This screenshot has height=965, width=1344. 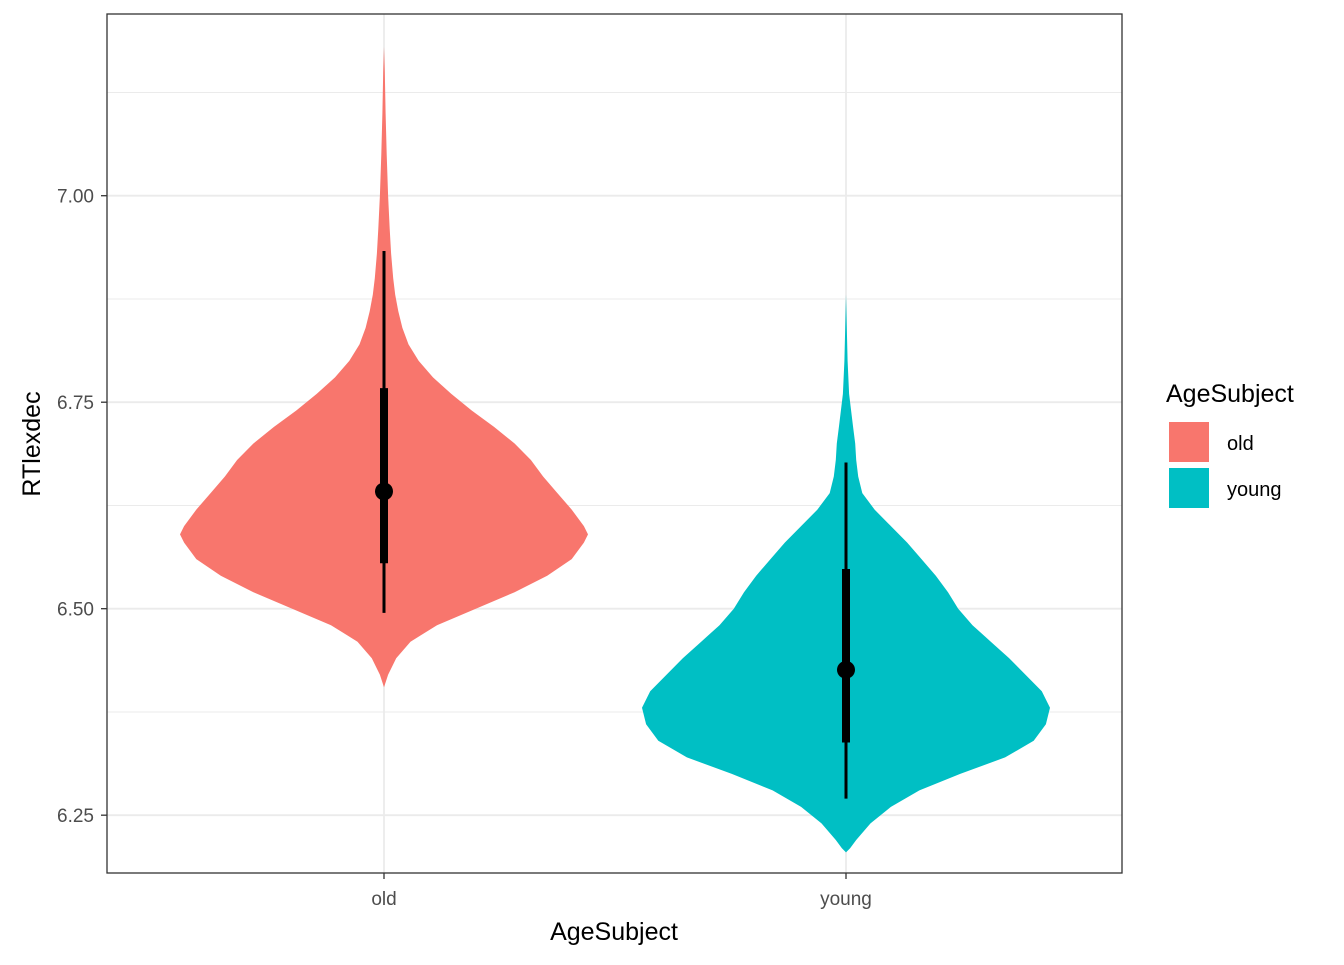 I want to click on legend-key-old, so click(x=1189, y=442).